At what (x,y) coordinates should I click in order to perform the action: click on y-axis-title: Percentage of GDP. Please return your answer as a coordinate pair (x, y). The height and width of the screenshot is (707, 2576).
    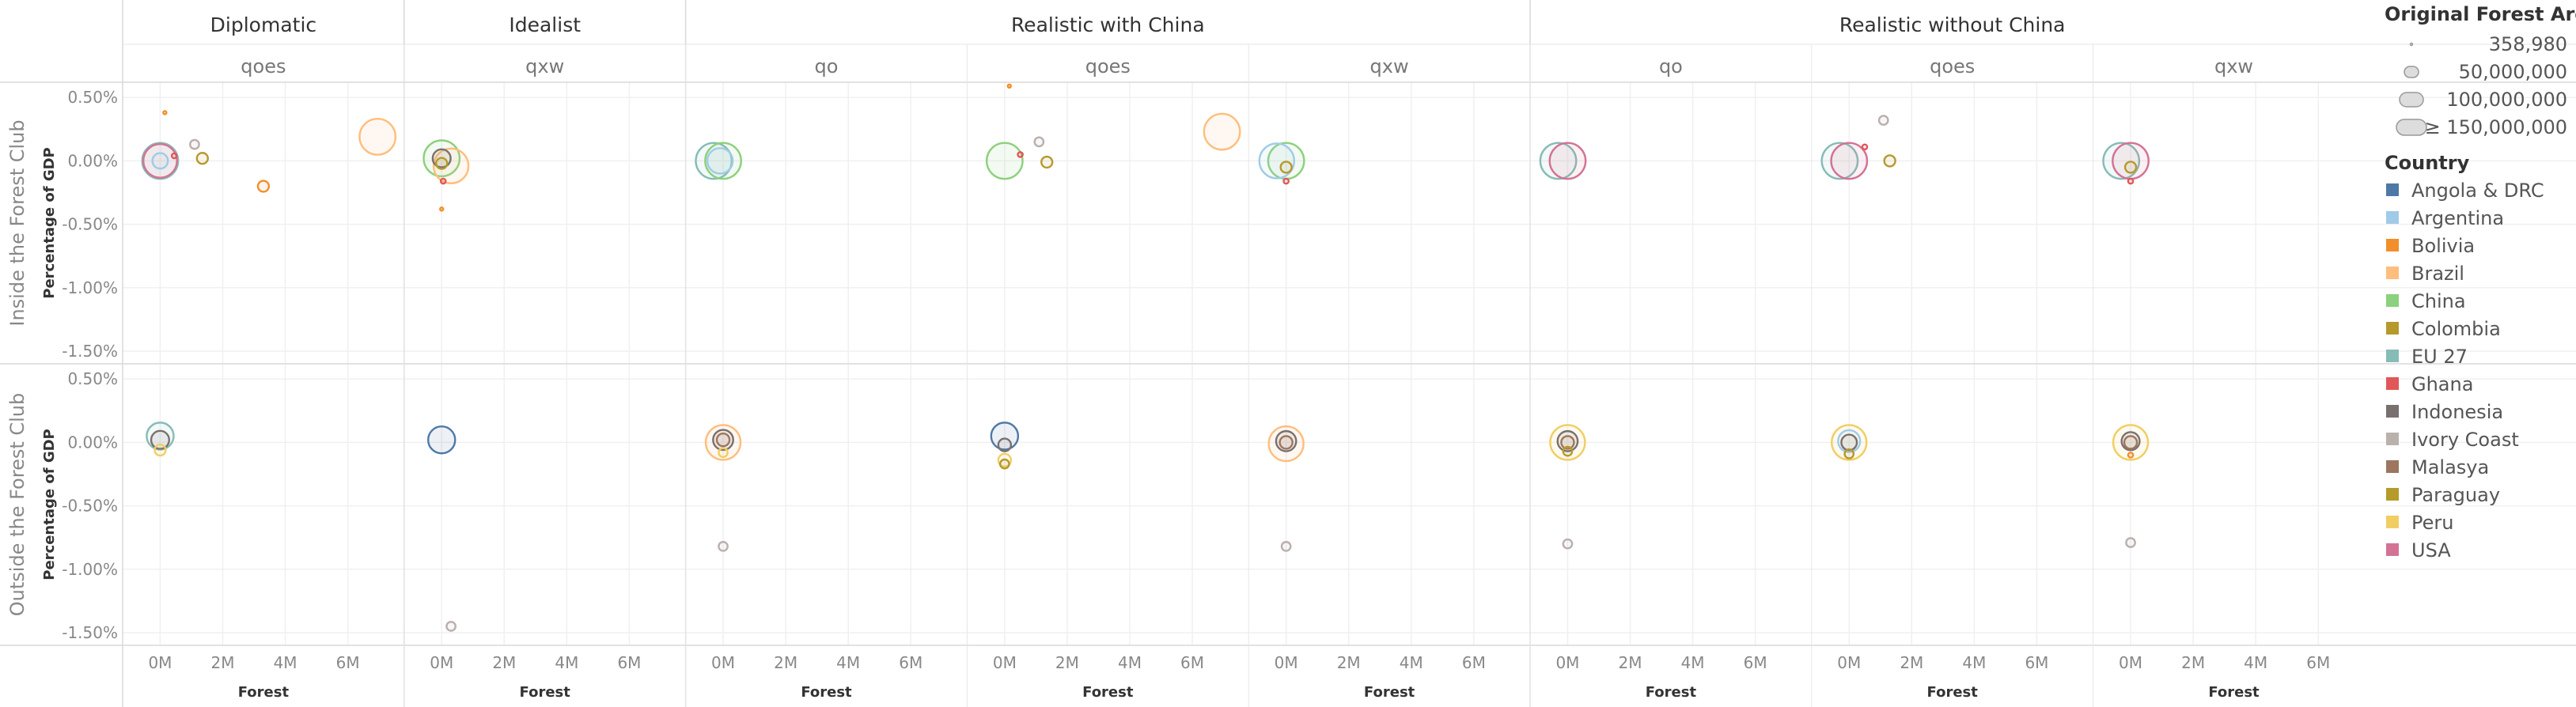
    Looking at the image, I should click on (49, 222).